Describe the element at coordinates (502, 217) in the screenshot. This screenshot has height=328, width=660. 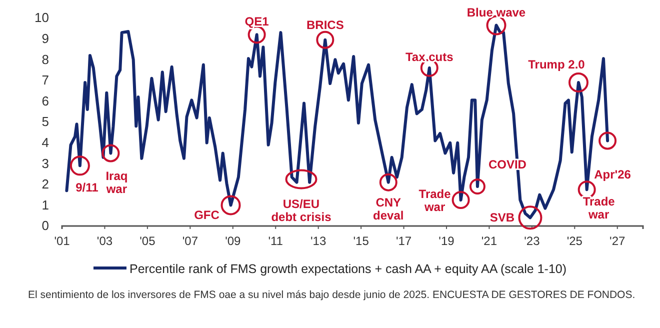
I see `annotation: SVB` at that location.